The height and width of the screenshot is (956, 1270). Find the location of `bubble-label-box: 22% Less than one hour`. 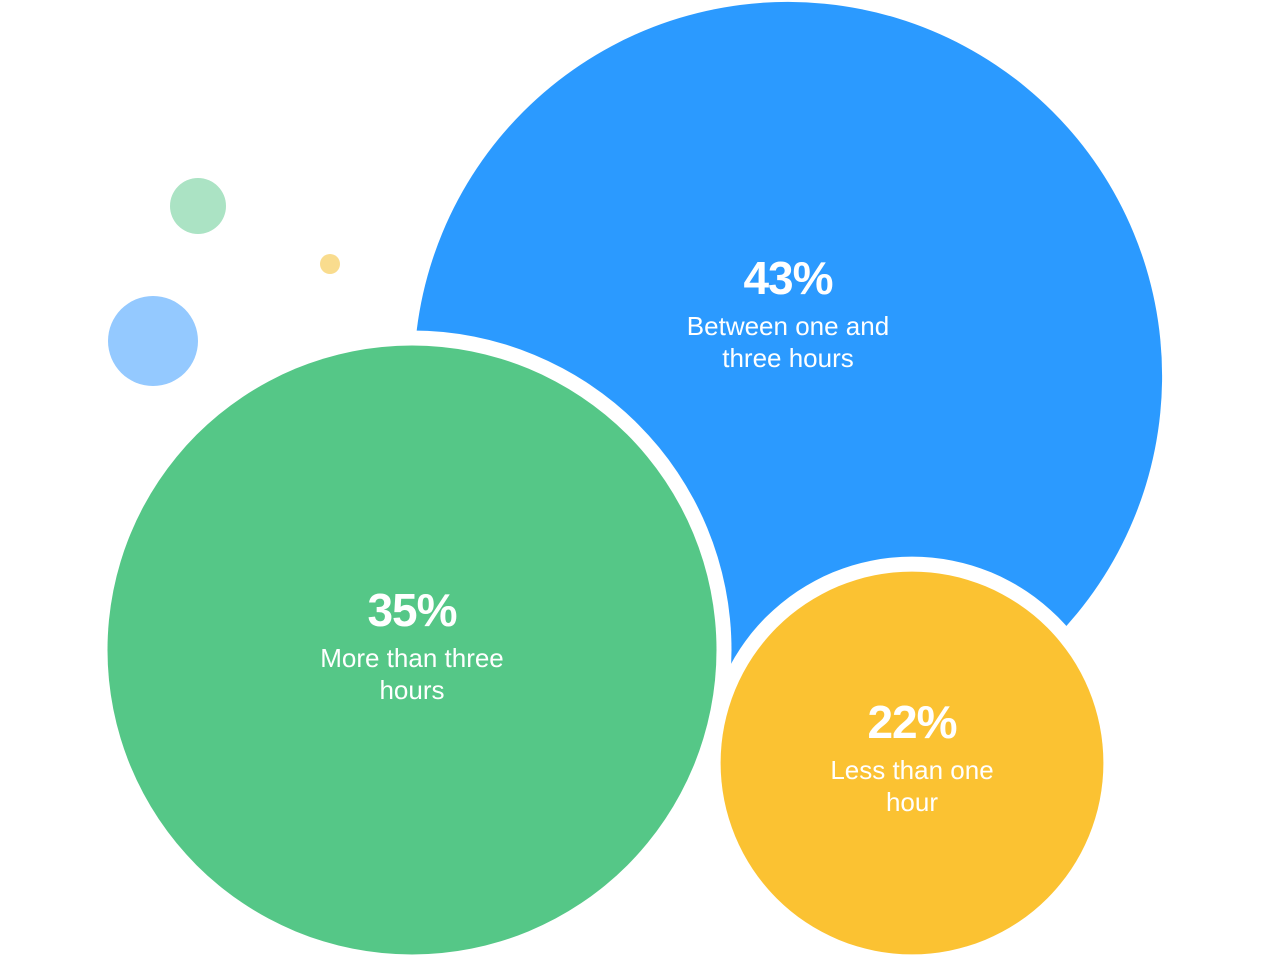

bubble-label-box: 22% Less than one hour is located at coordinates (912, 756).